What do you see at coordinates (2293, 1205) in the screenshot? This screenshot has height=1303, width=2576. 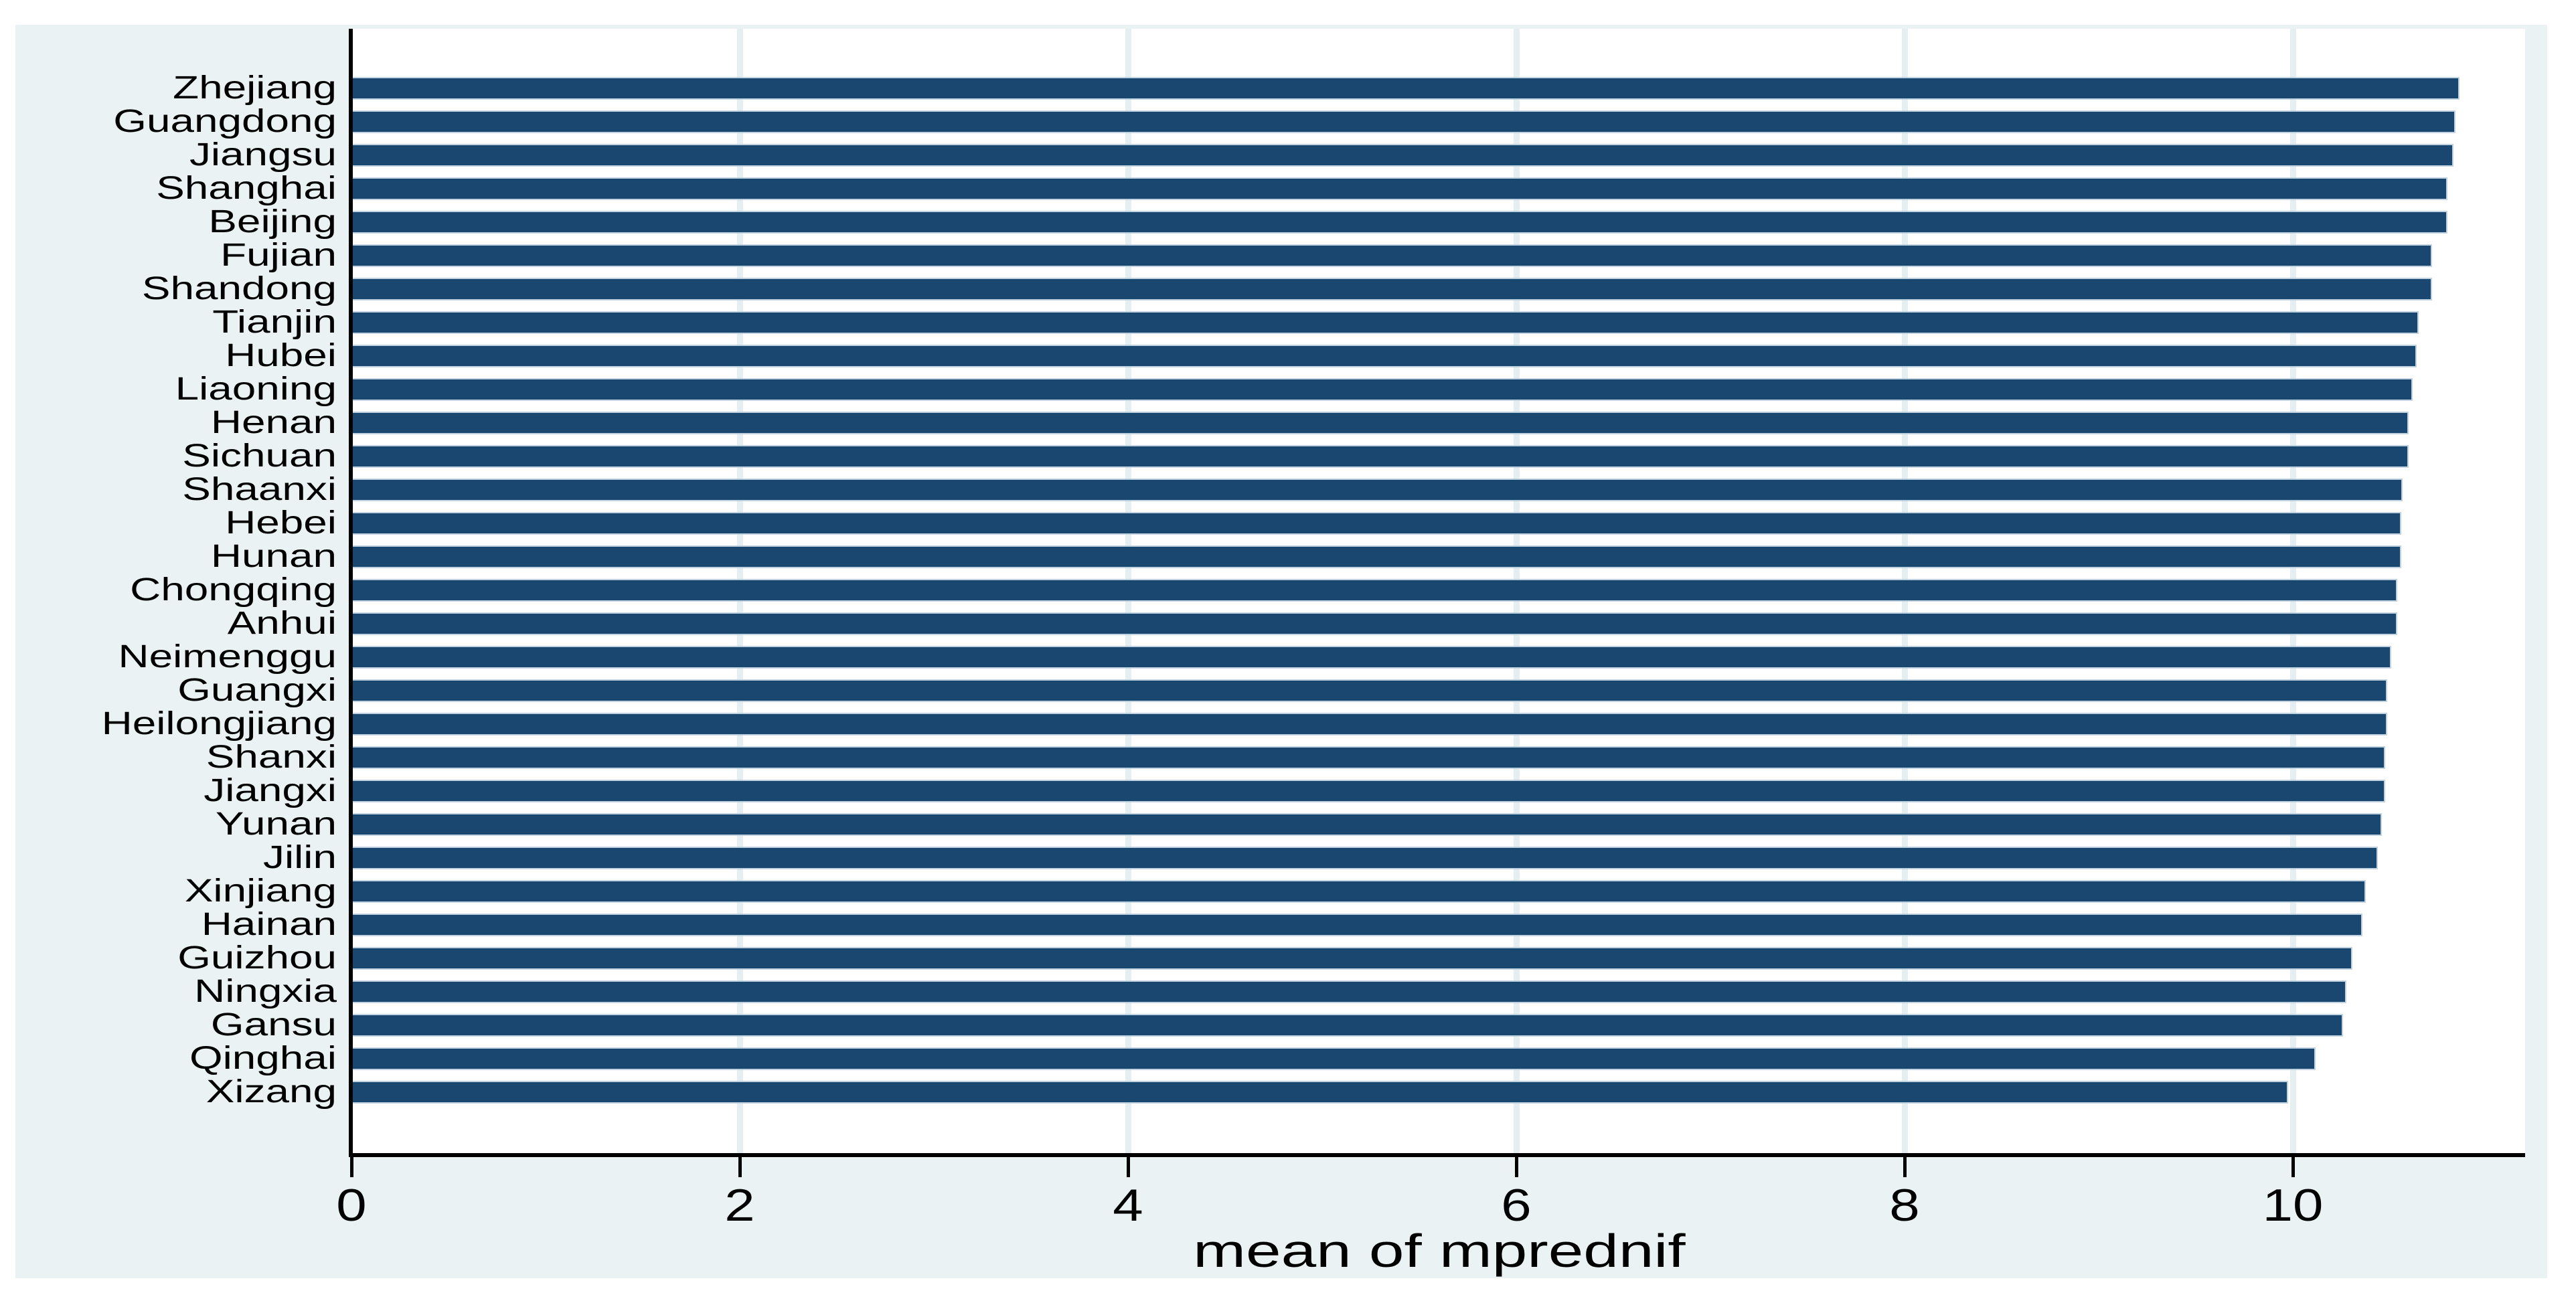 I see `x-tick-label-10: 10` at bounding box center [2293, 1205].